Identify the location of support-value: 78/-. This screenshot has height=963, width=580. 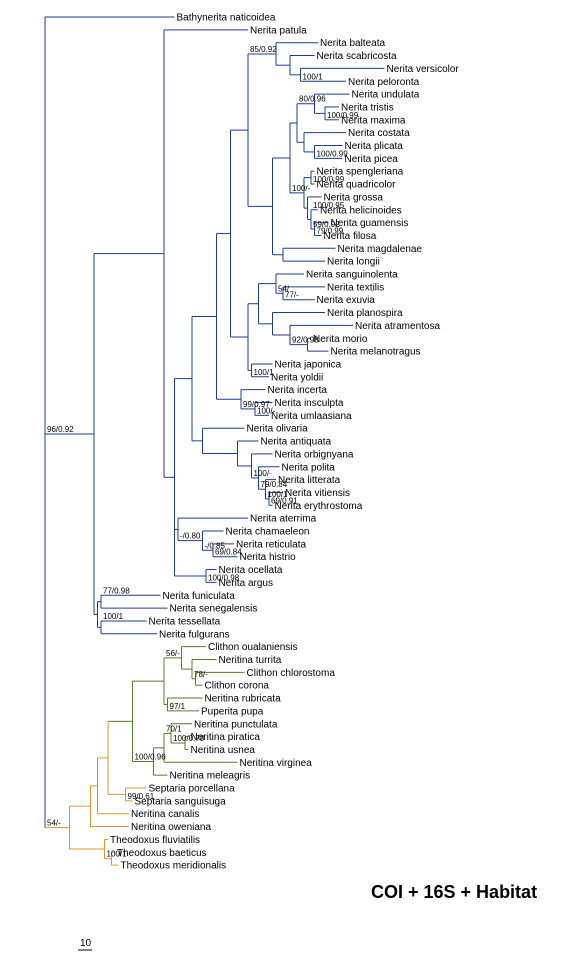
(201, 674).